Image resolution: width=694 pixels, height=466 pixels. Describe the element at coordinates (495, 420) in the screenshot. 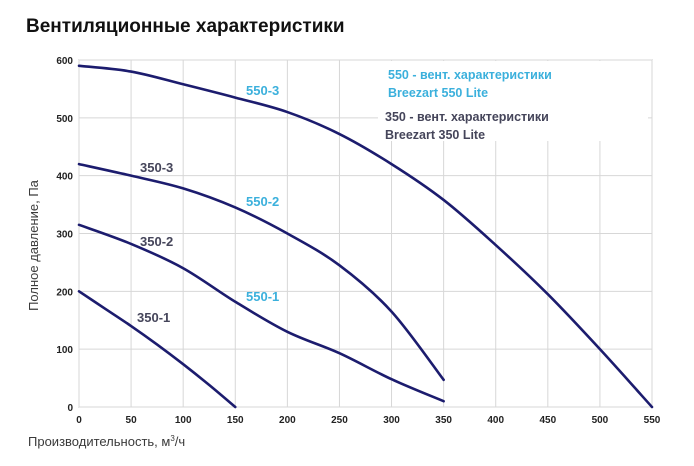

I see `x-tick-label: 400` at that location.